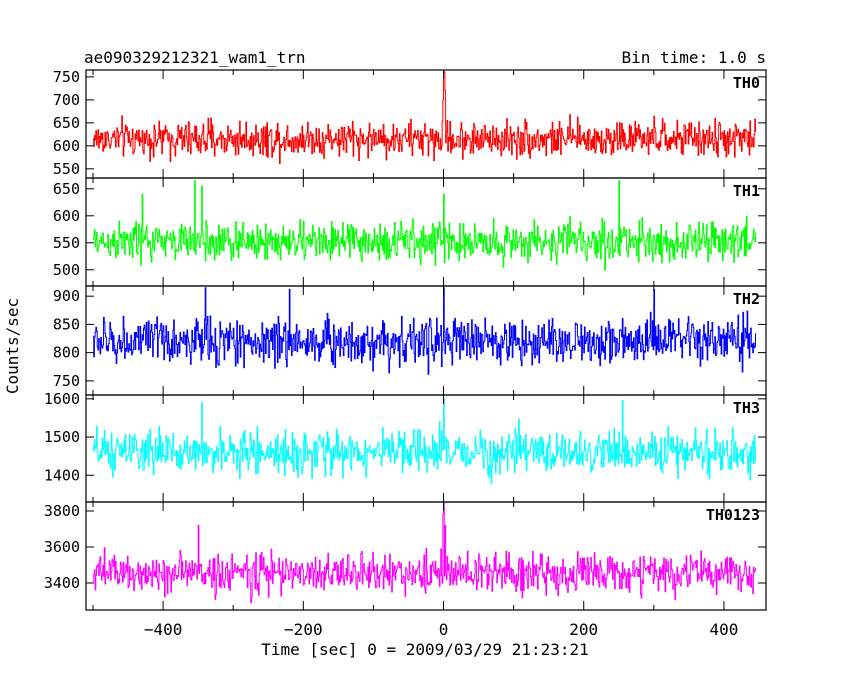 The height and width of the screenshot is (680, 850). Describe the element at coordinates (66, 296) in the screenshot. I see `y-tick-label: 900` at that location.